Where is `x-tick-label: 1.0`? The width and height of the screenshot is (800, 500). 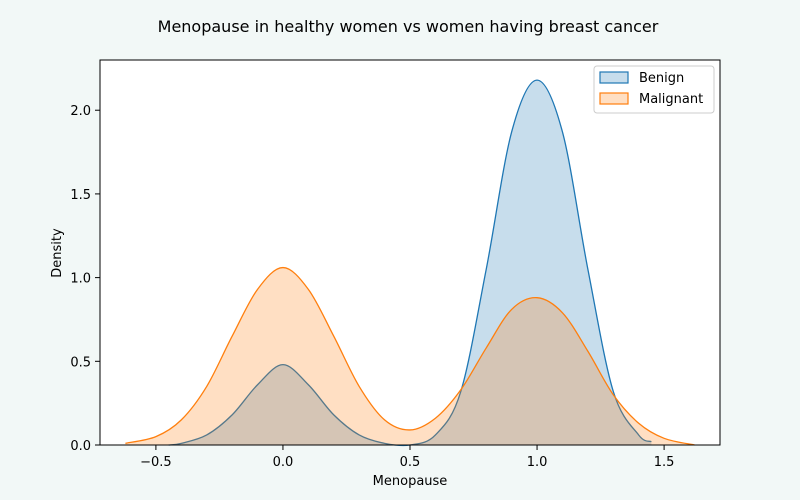
x-tick-label: 1.0 is located at coordinates (537, 462).